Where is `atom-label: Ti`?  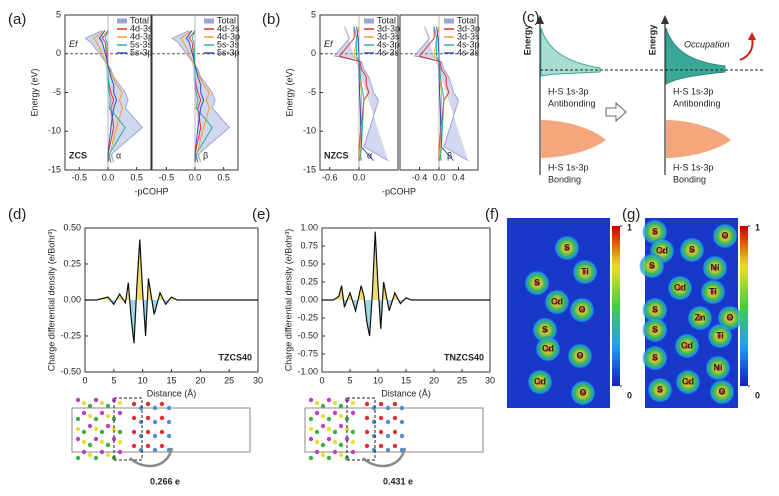
atom-label: Ti is located at coordinates (720, 335).